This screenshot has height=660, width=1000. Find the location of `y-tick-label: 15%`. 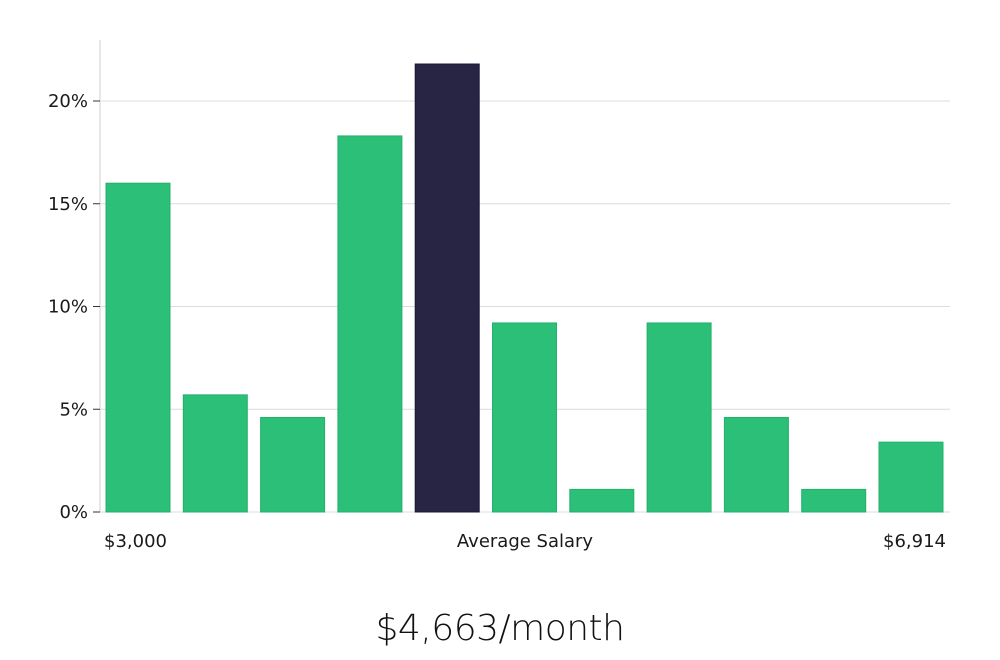

y-tick-label: 15% is located at coordinates (68, 204).